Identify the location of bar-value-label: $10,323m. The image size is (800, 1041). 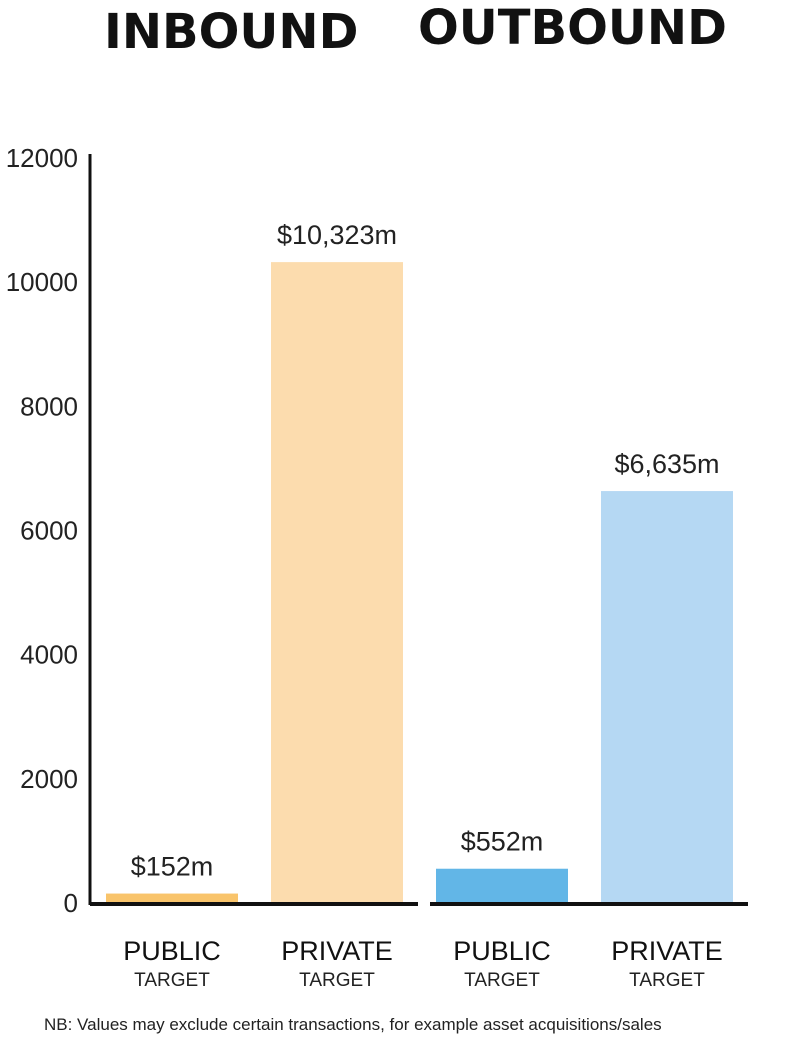
(337, 235).